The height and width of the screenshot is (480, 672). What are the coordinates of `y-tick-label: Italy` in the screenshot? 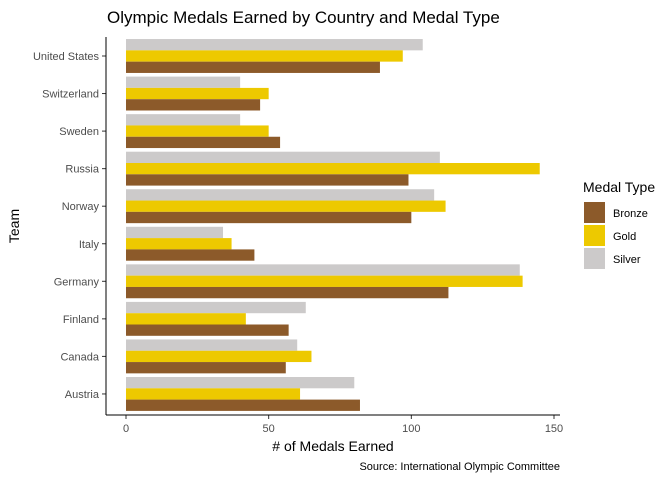 It's located at (89, 245).